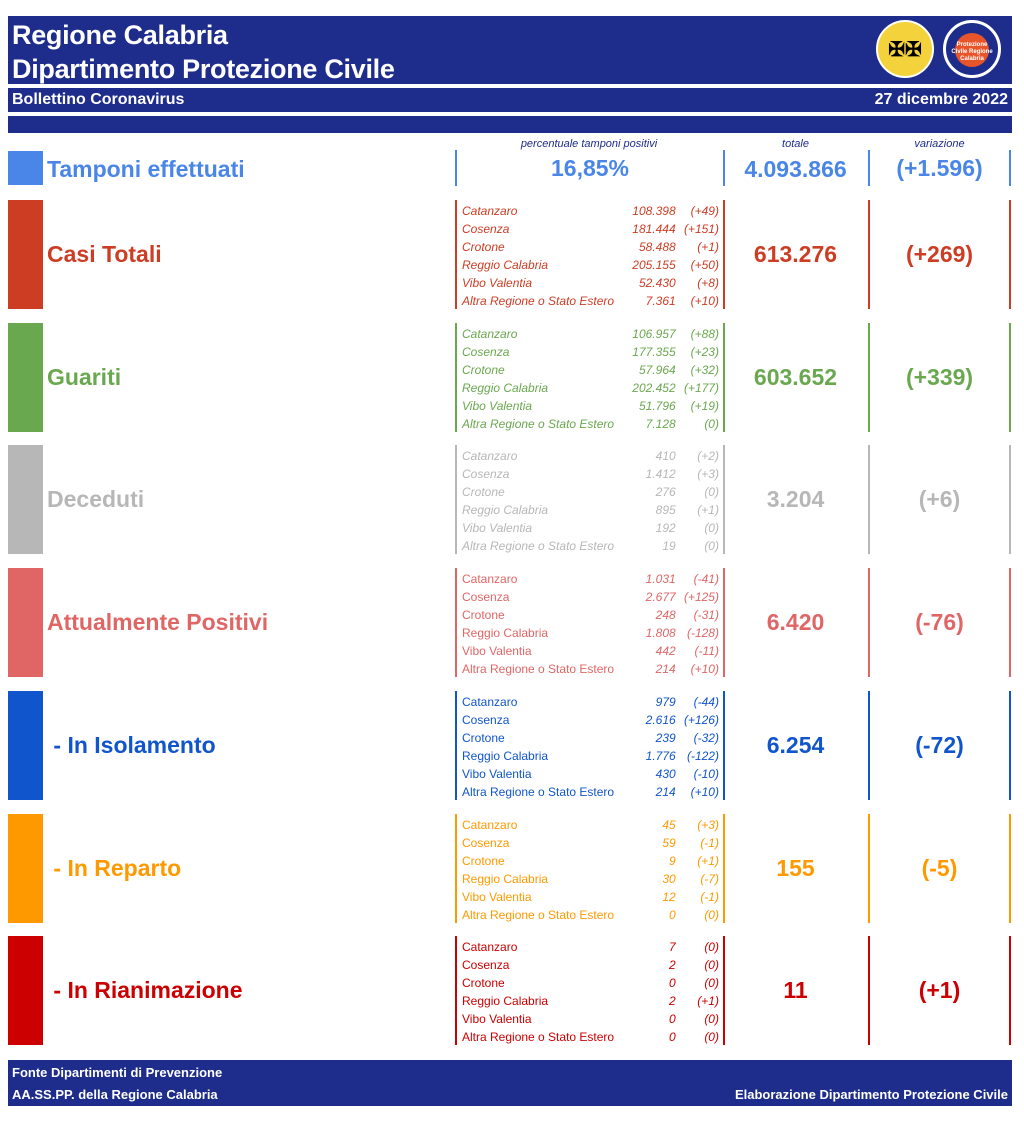 The image size is (1024, 1122). What do you see at coordinates (941, 99) in the screenshot?
I see `bulletin-date: 27 dicembre 2022` at bounding box center [941, 99].